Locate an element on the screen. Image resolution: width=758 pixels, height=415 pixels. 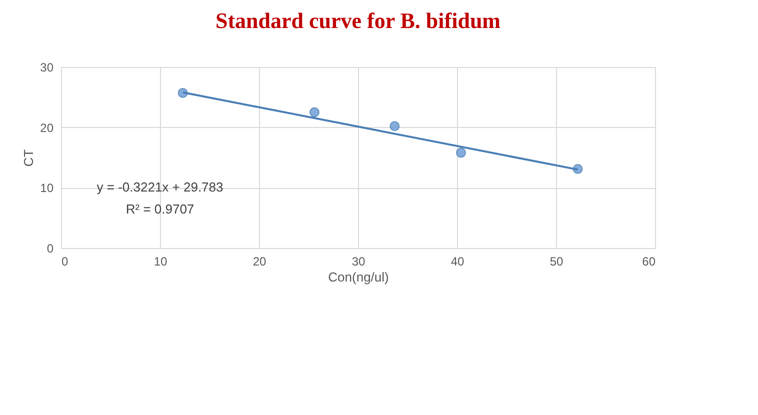
annotation: y = -0.3221x + 29.783 is located at coordinates (160, 187).